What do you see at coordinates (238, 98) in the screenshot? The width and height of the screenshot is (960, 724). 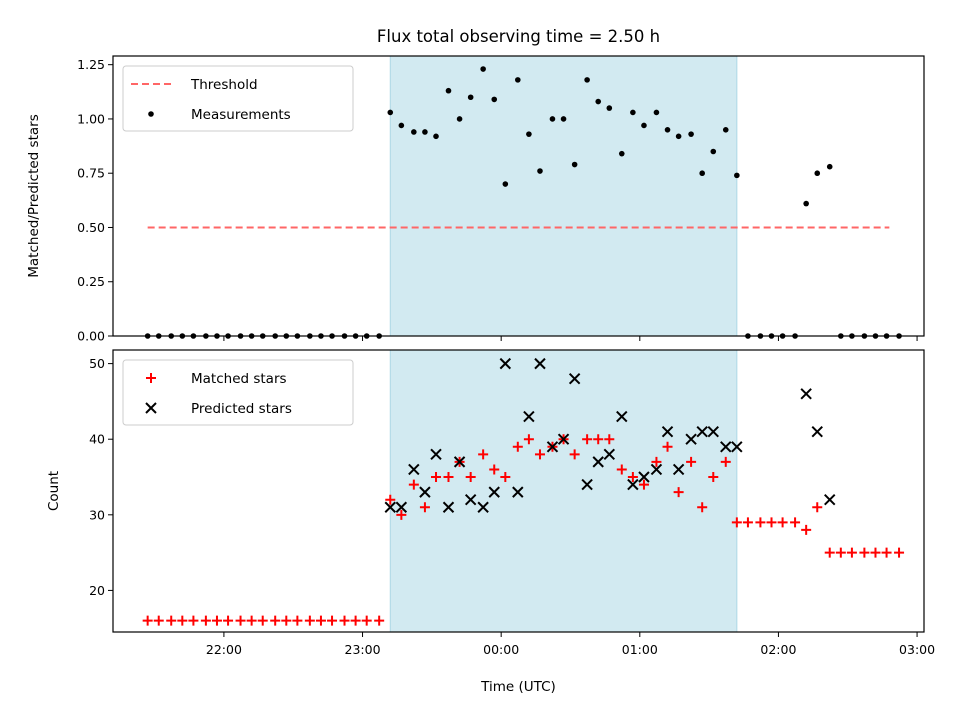 I see `legend-box` at bounding box center [238, 98].